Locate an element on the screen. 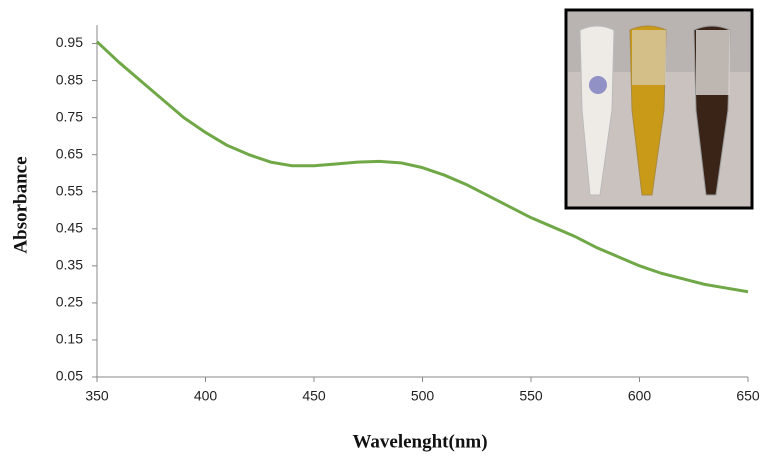  y-axis-title: Absorbance is located at coordinates (20, 204).